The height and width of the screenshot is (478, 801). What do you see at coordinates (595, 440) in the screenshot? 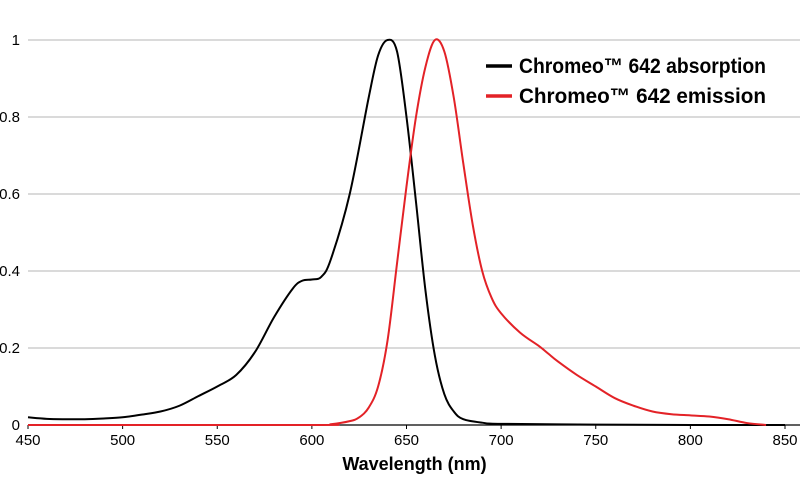
I see `x-tick-label: 750` at bounding box center [595, 440].